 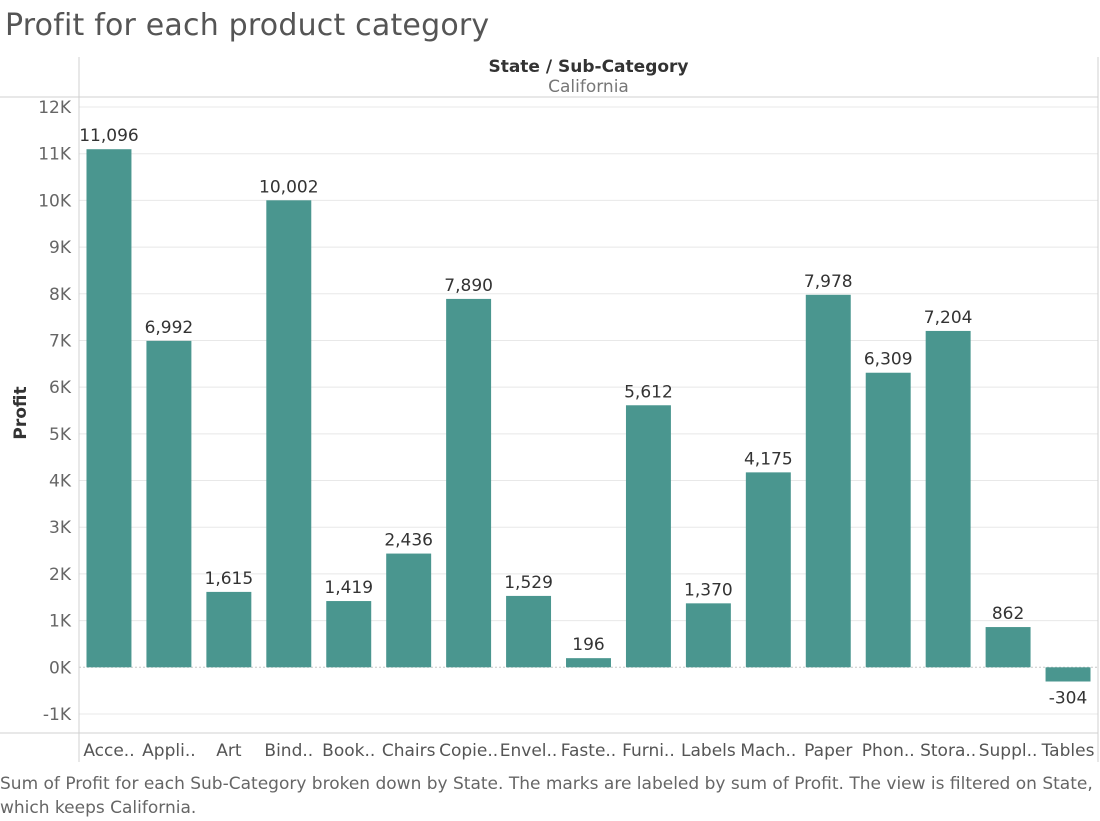 What do you see at coordinates (468, 286) in the screenshot?
I see `data-label: 7,890` at bounding box center [468, 286].